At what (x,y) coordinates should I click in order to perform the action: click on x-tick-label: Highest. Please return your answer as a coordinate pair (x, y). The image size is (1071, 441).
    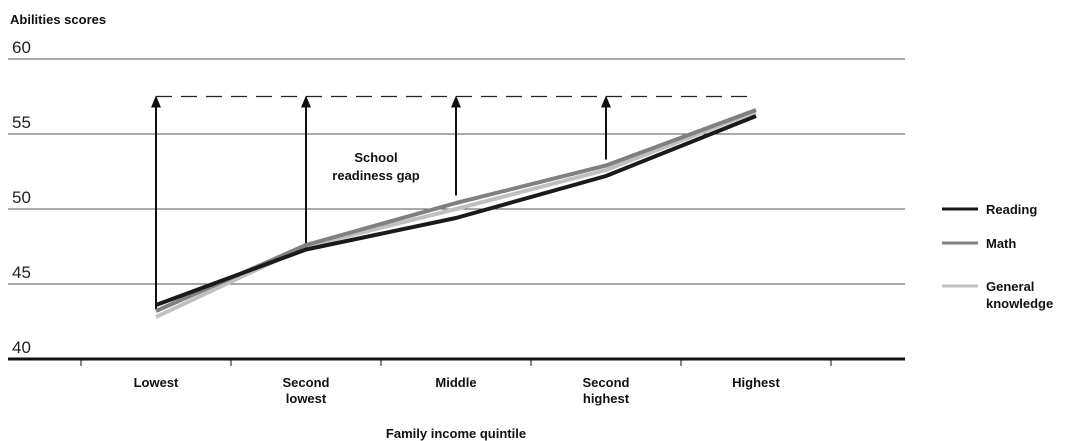
    Looking at the image, I should click on (756, 382).